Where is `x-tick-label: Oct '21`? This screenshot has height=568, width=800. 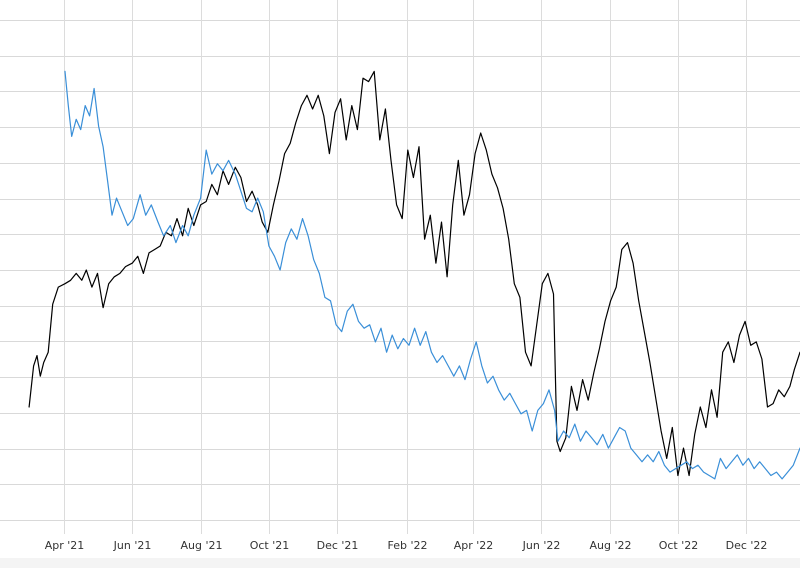 x-tick-label: Oct '21 is located at coordinates (270, 545).